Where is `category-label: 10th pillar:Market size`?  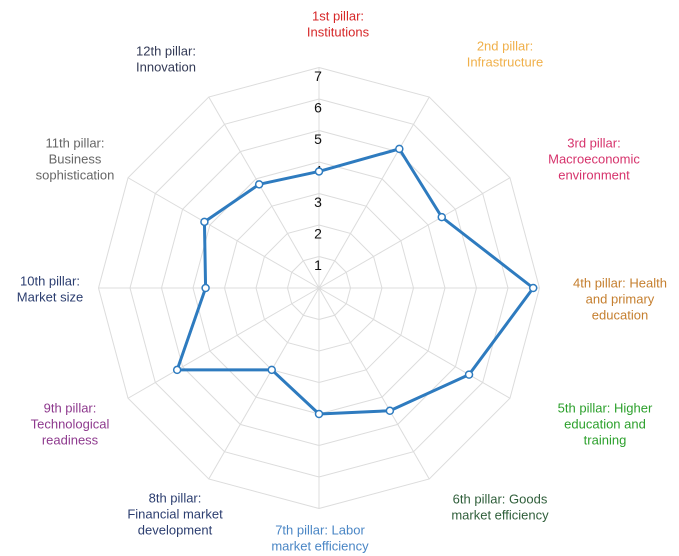
category-label: 10th pillar:Market size is located at coordinates (50, 288).